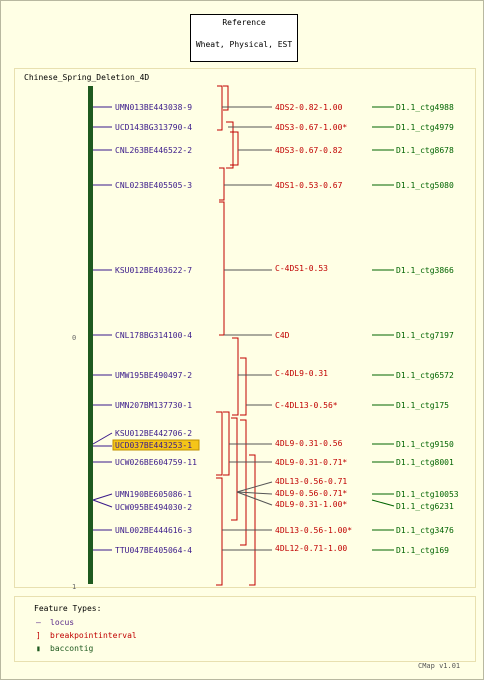  Describe the element at coordinates (153, 550) in the screenshot. I see `locus-label: TTU047BE405064-4` at that location.